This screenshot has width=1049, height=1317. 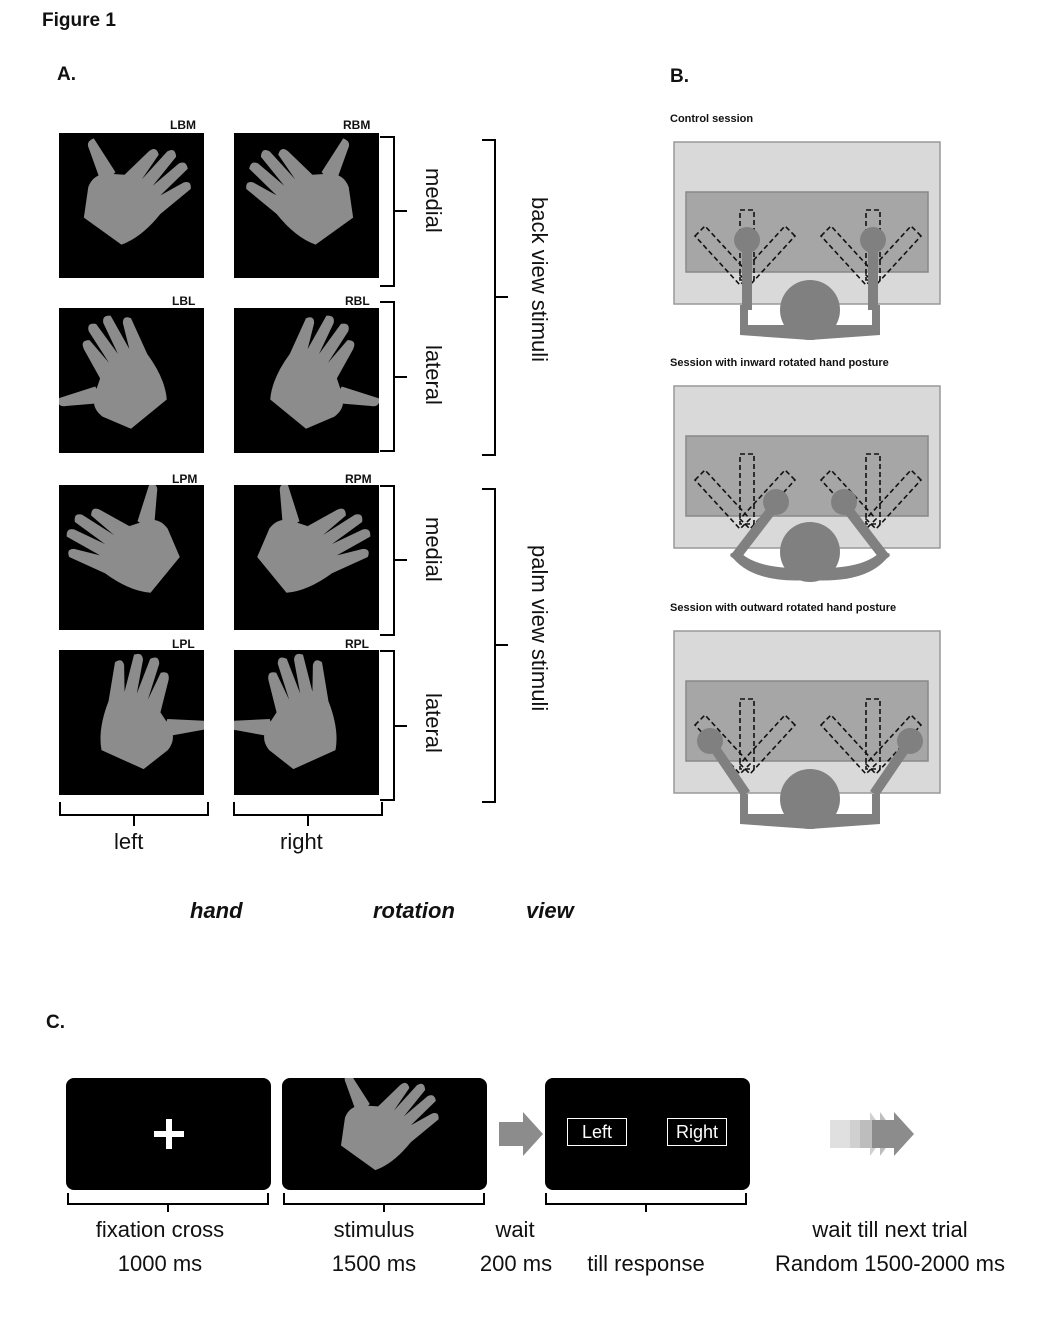 I want to click on label-right: right, so click(x=301, y=841).